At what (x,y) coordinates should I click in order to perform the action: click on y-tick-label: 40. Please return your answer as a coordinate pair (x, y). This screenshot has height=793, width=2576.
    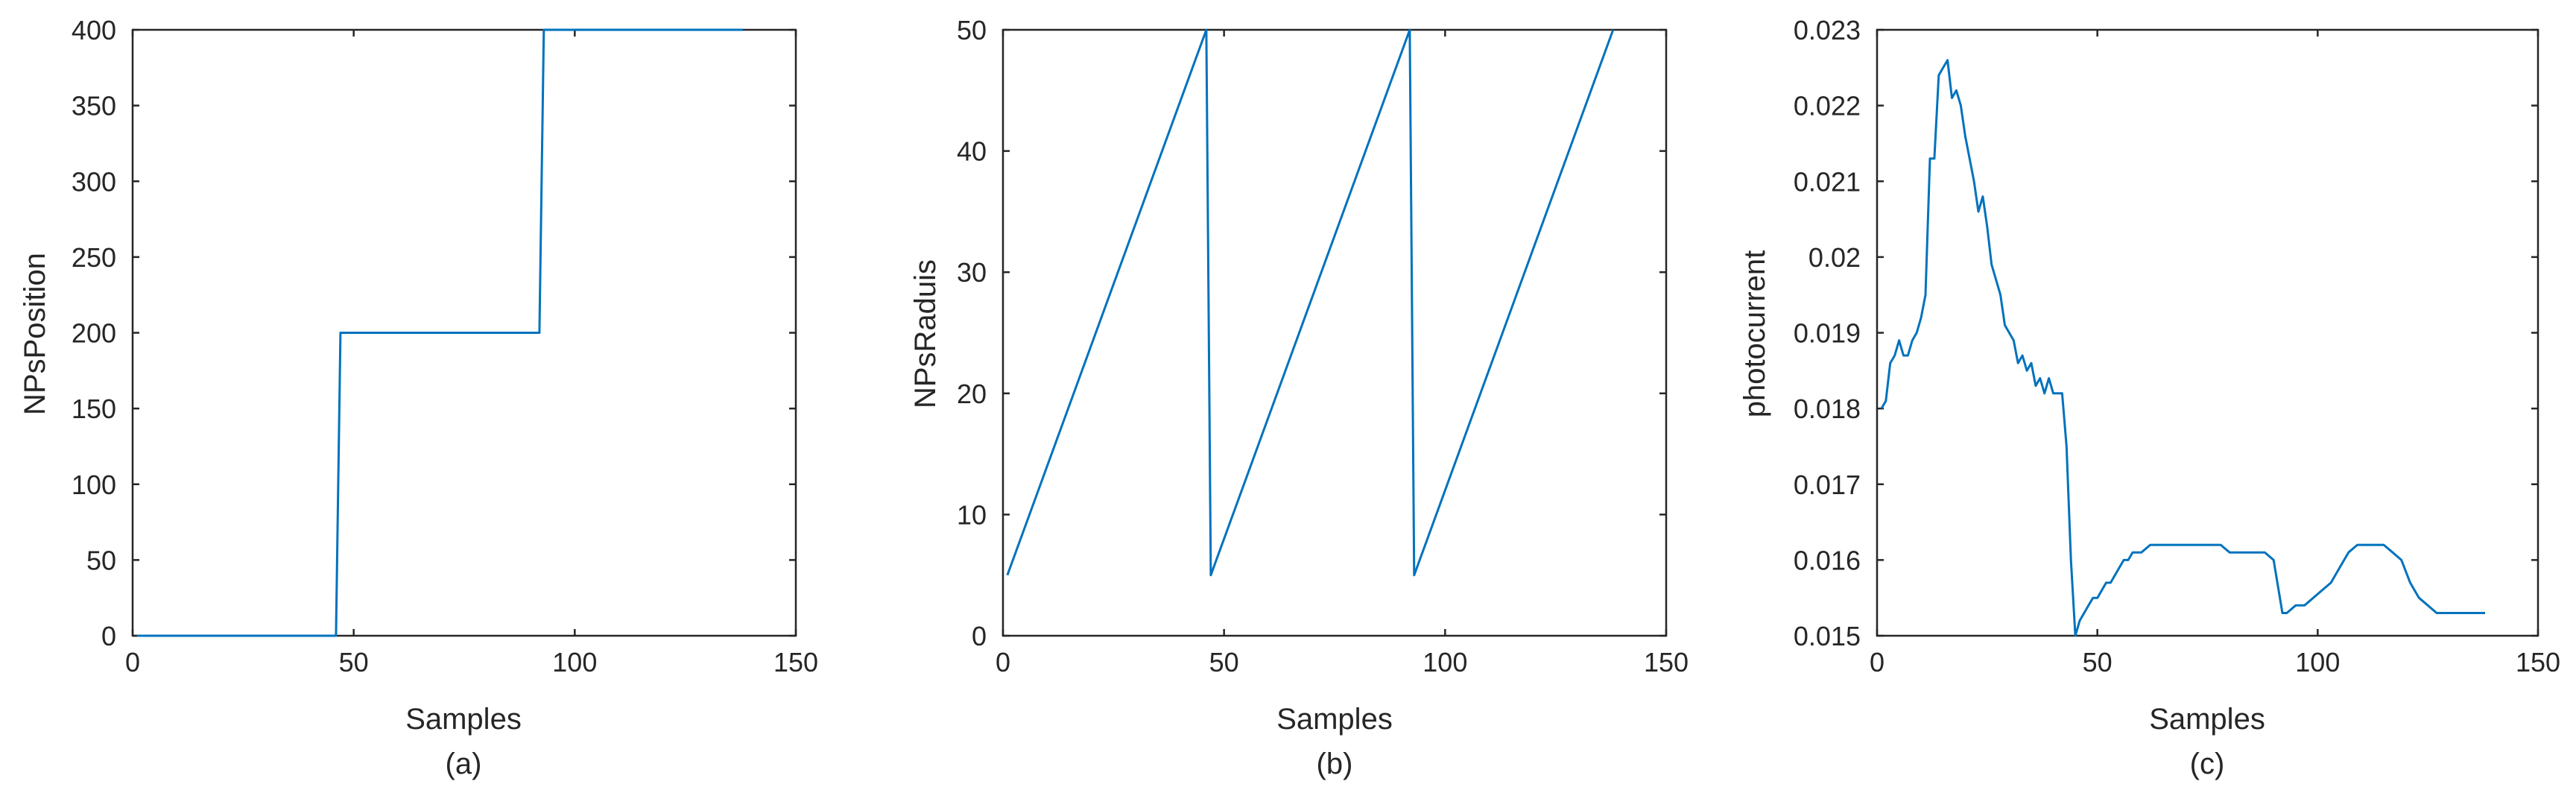
    Looking at the image, I should click on (972, 152).